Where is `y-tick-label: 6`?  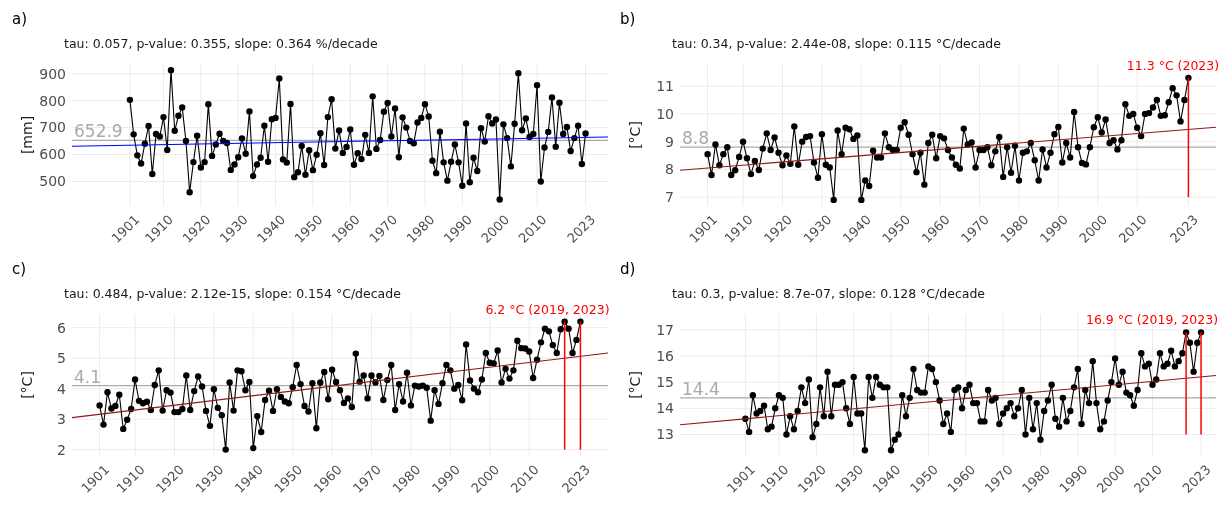
y-tick-label: 6 is located at coordinates (62, 327).